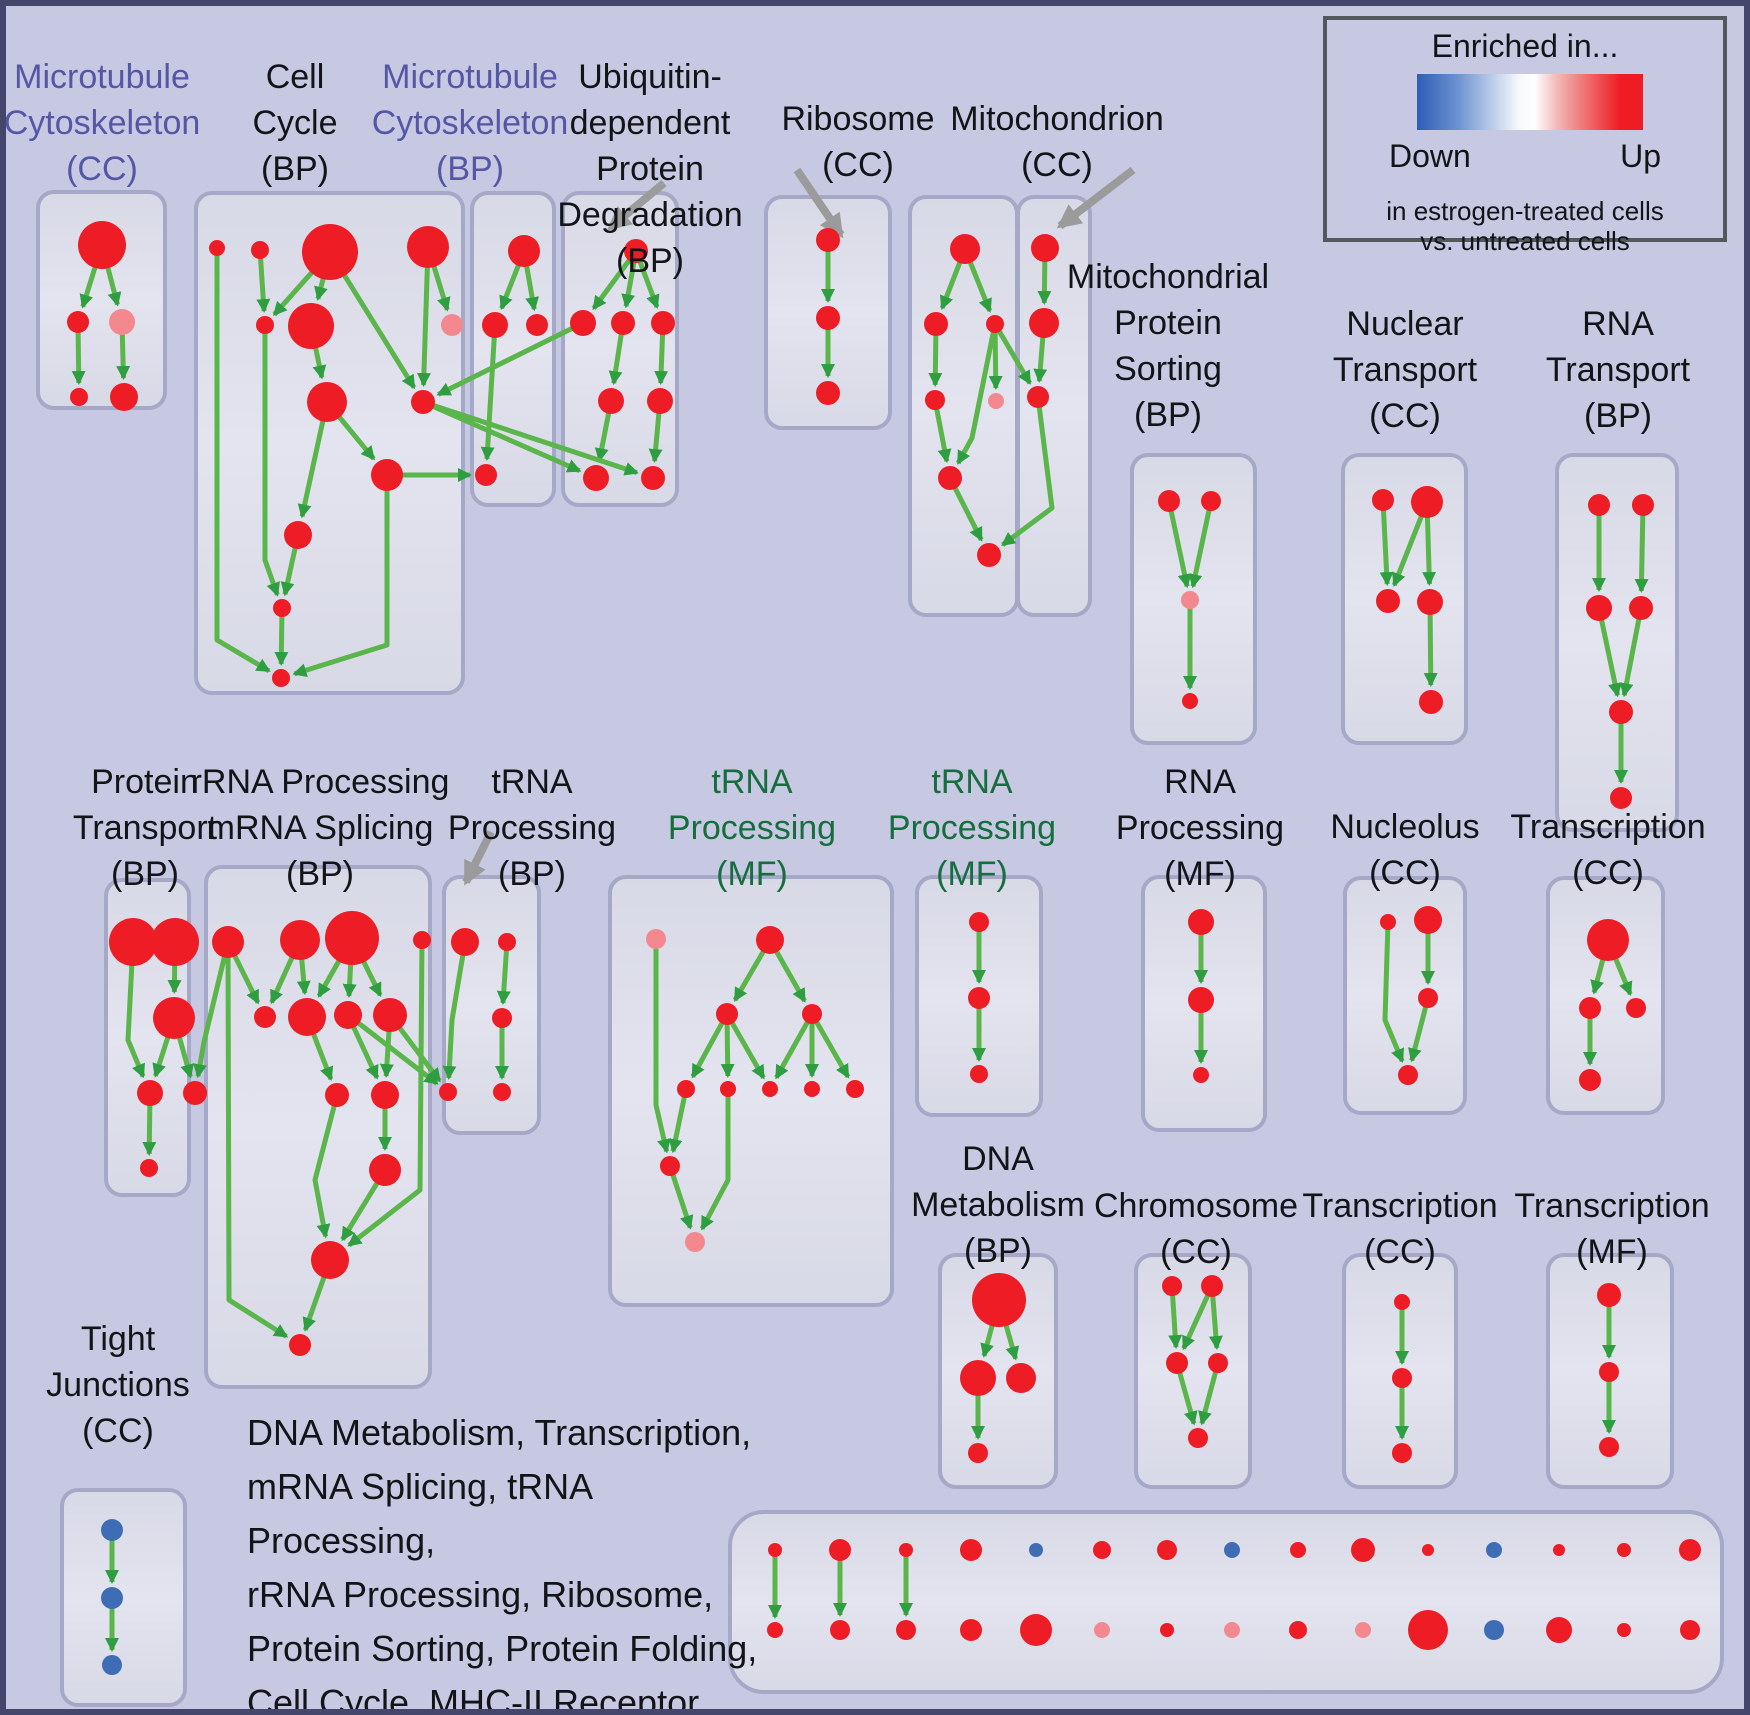 The height and width of the screenshot is (1715, 1750). I want to click on trna-processing-bp-box, so click(491, 1005).